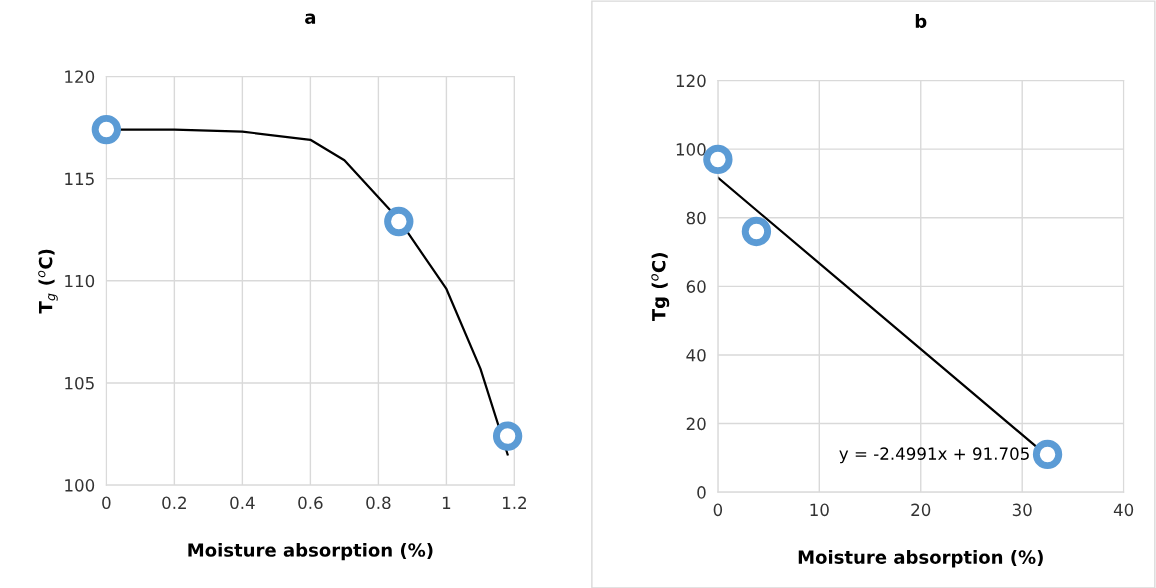 This screenshot has height=588, width=1156. I want to click on y-tick-label: 105, so click(79, 383).